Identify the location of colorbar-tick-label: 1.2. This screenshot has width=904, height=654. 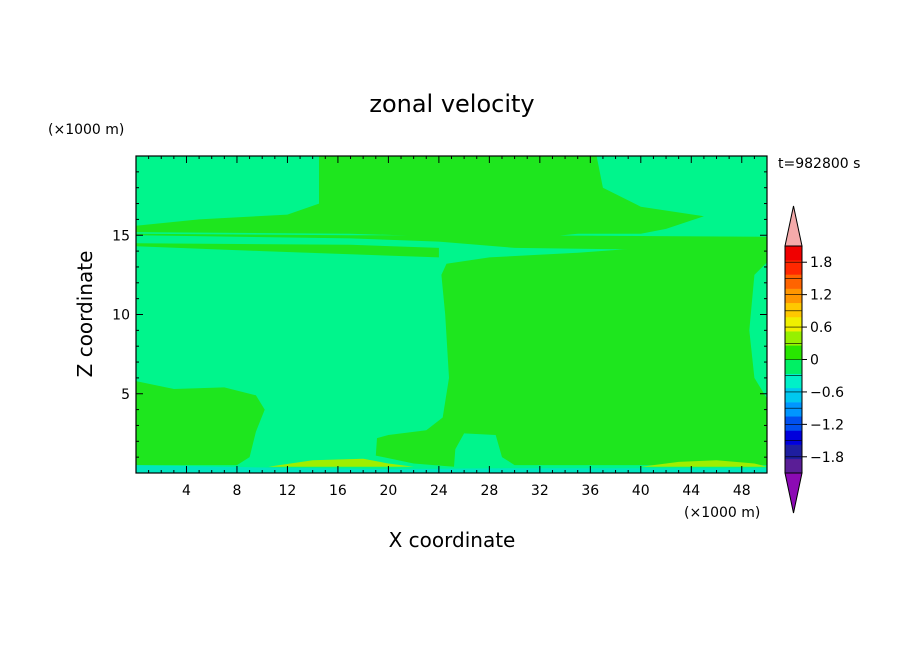
(821, 296).